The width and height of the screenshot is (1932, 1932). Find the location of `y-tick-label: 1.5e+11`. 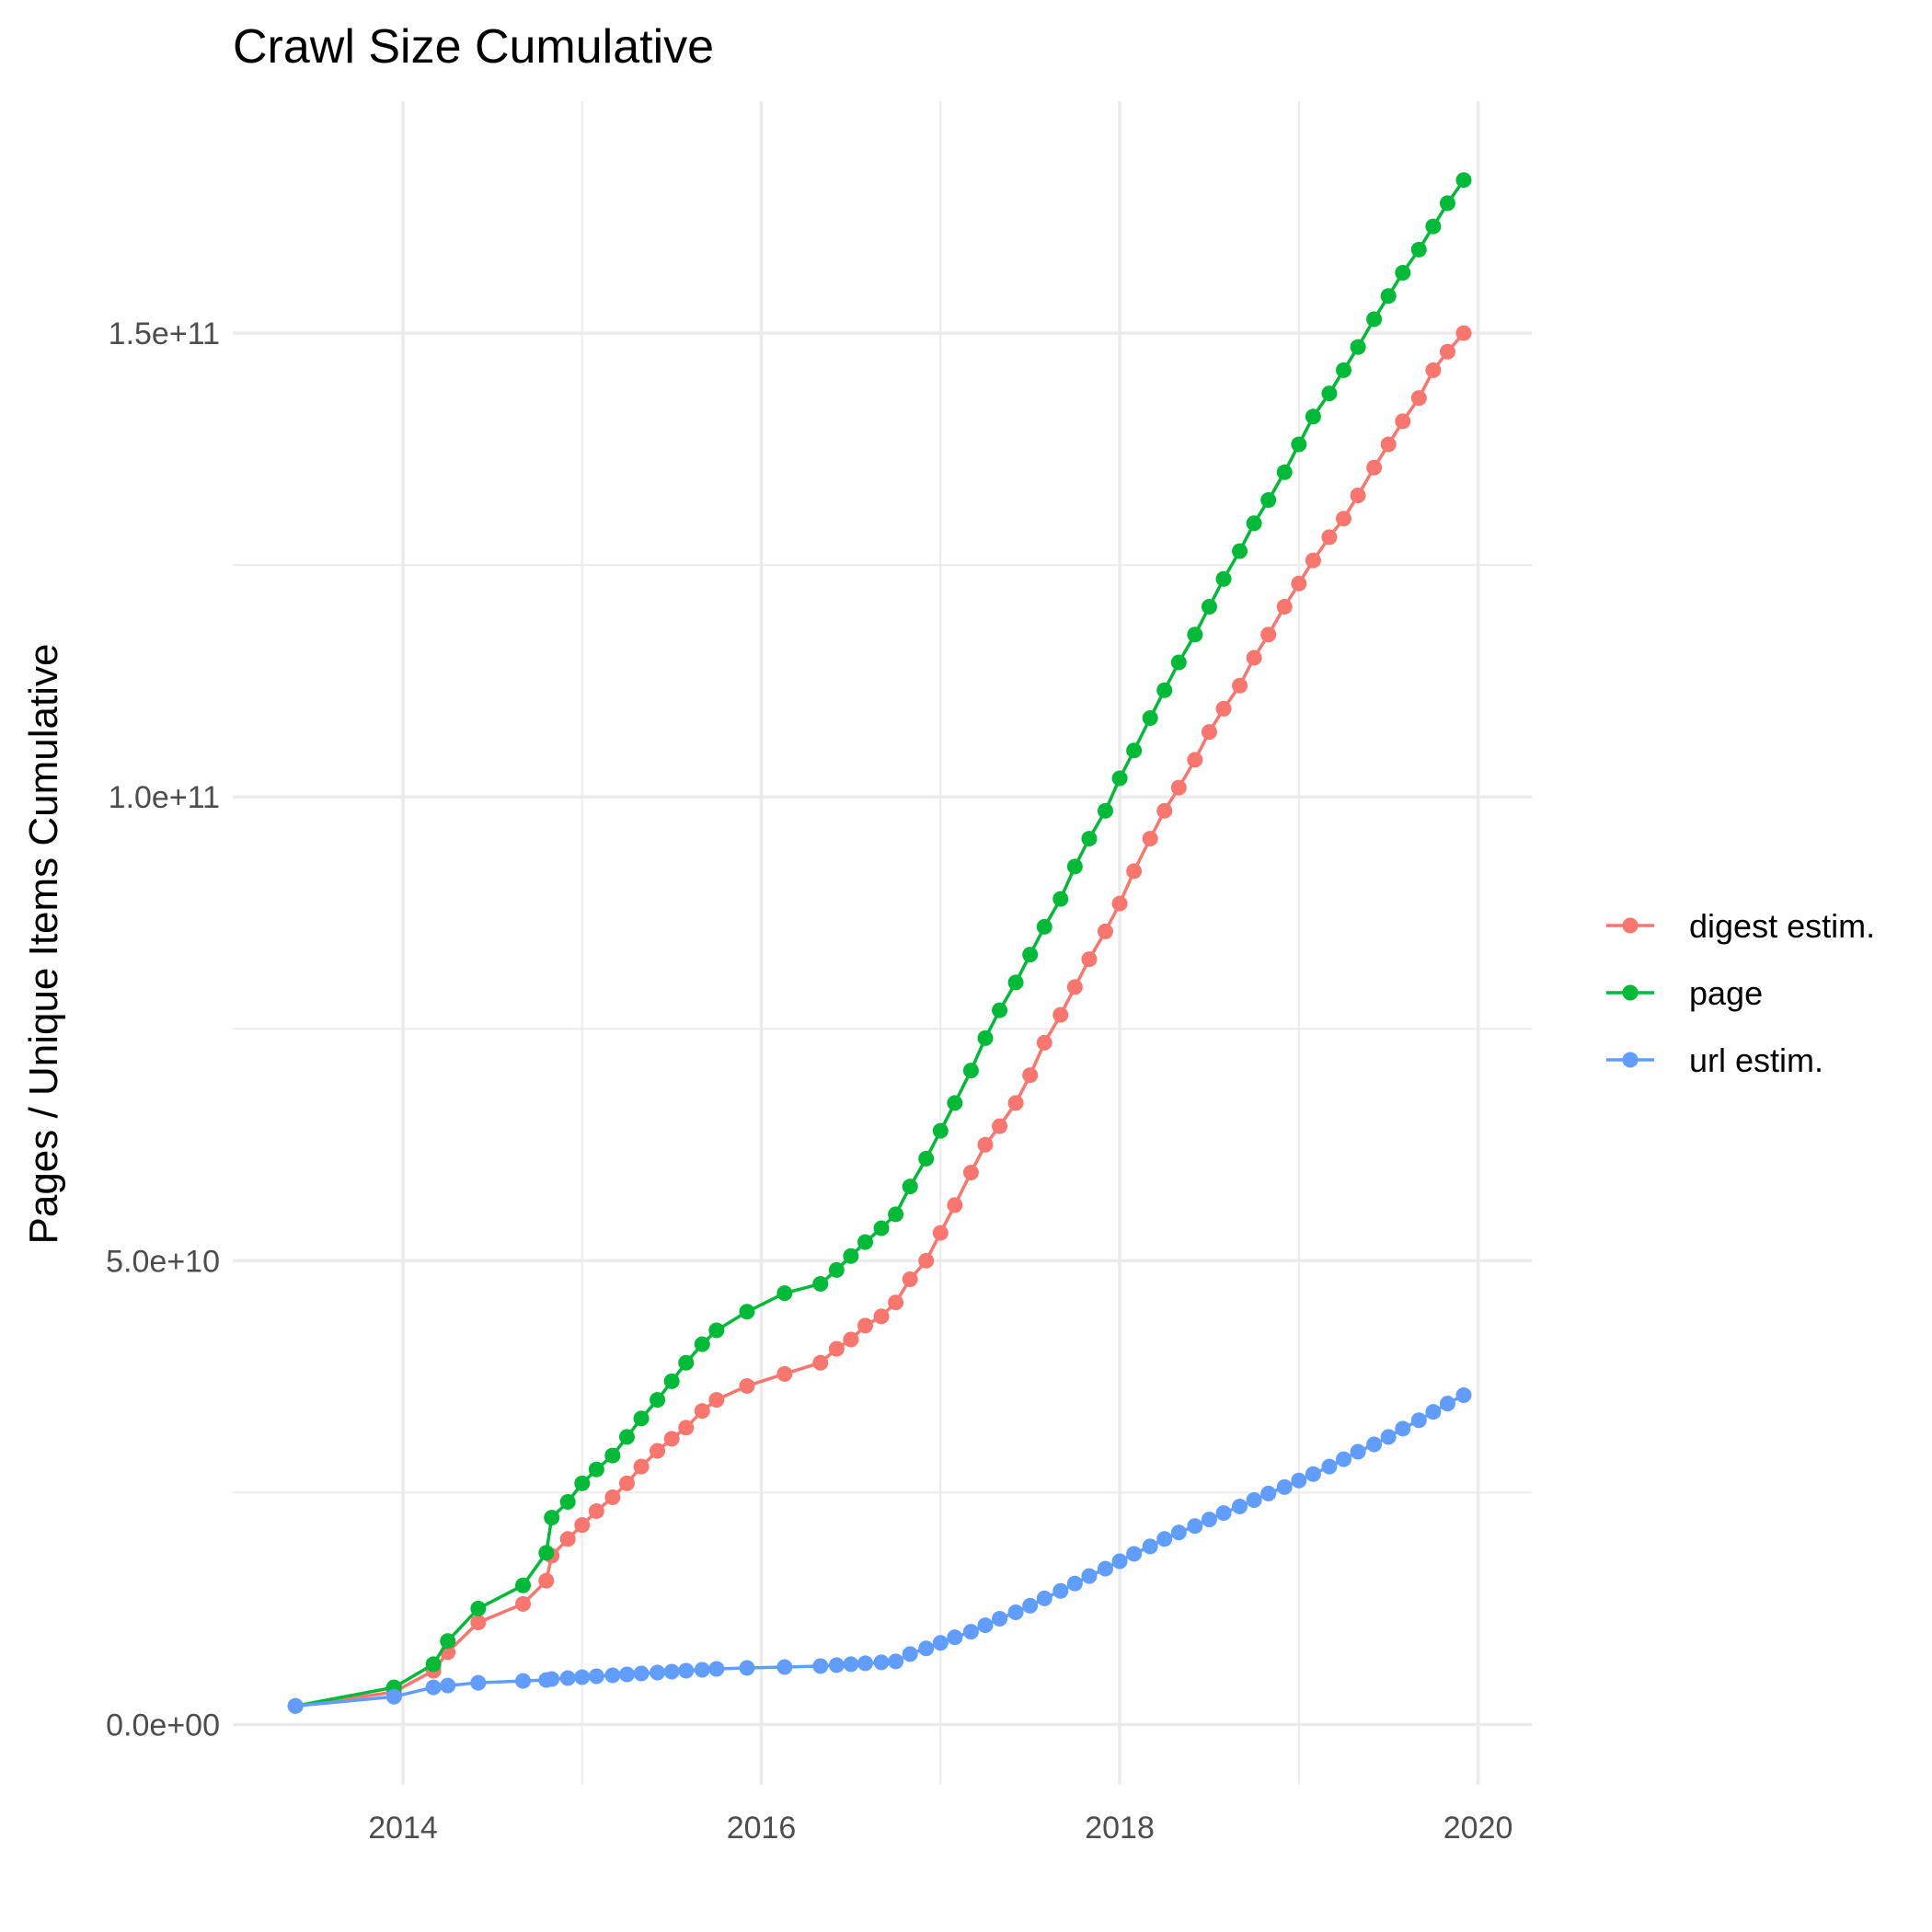

y-tick-label: 1.5e+11 is located at coordinates (164, 333).